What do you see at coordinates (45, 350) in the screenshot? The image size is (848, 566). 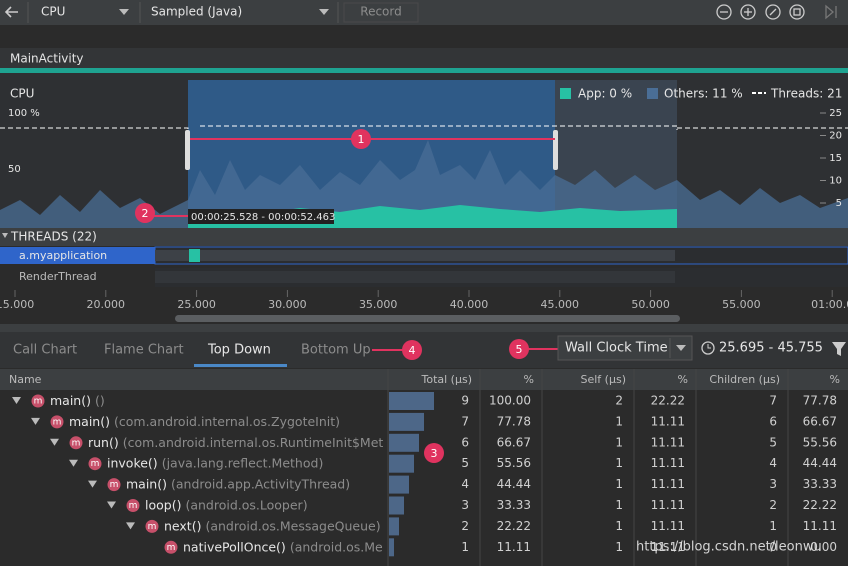 I see `tab: Call Chart` at bounding box center [45, 350].